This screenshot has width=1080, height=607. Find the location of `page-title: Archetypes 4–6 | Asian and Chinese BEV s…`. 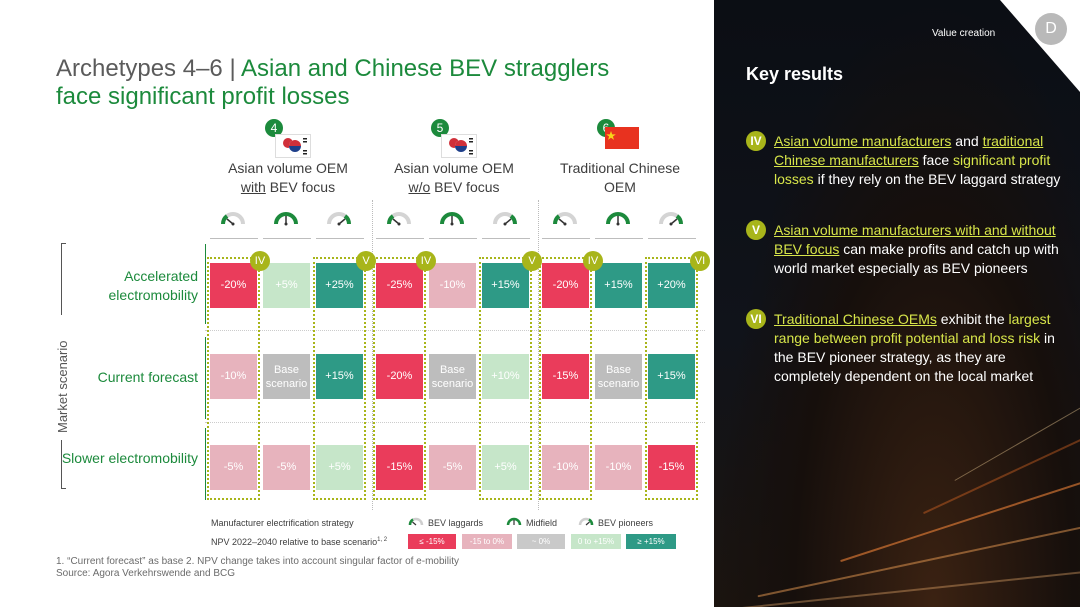

page-title: Archetypes 4–6 | Asian and Chinese BEV s… is located at coordinates (381, 83).